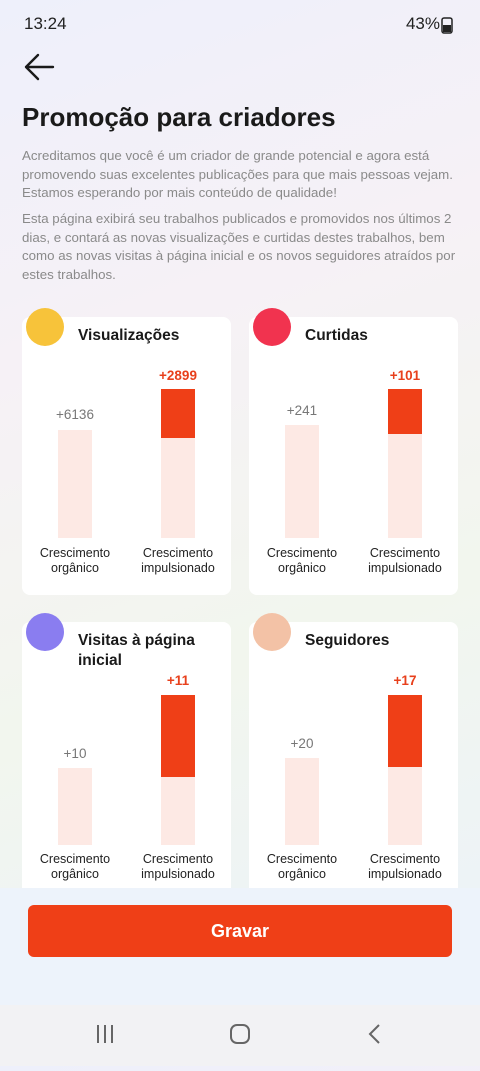 The width and height of the screenshot is (480, 1071). What do you see at coordinates (179, 117) in the screenshot?
I see `page-title: Promoção para criadores` at bounding box center [179, 117].